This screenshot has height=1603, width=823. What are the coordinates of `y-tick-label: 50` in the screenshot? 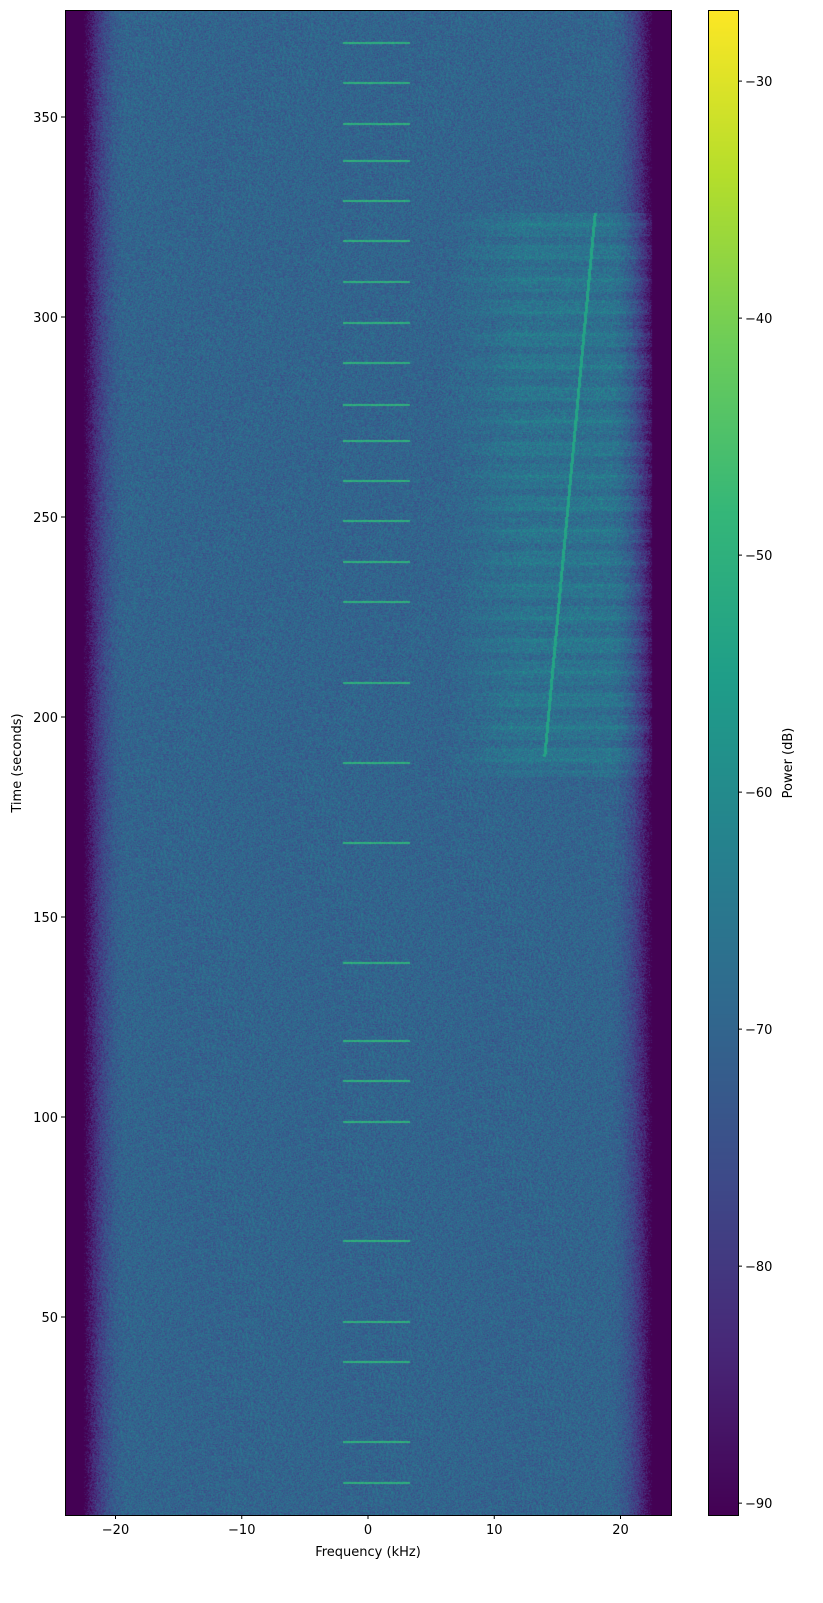 It's located at (49, 1318).